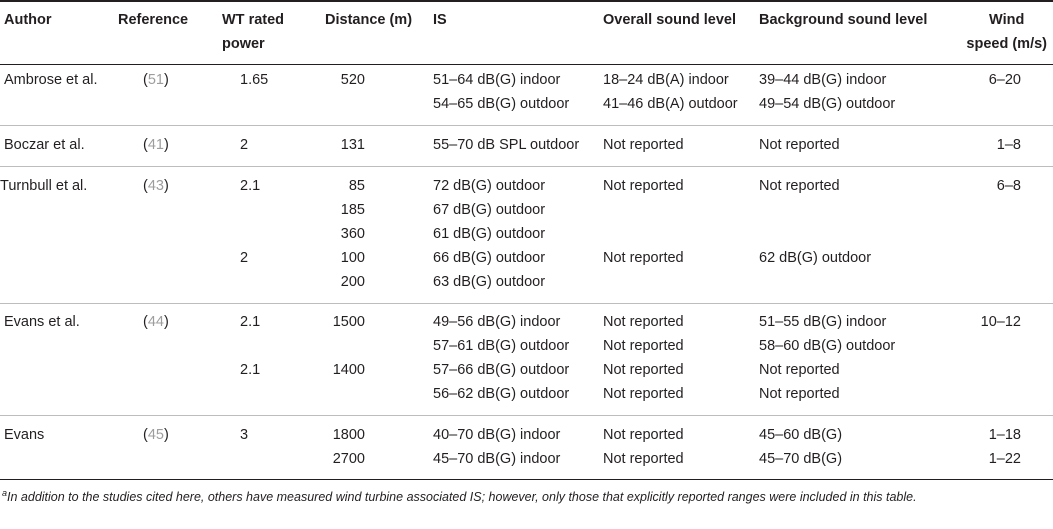  What do you see at coordinates (348, 435) in the screenshot?
I see `distance-evans-1: 1800` at bounding box center [348, 435].